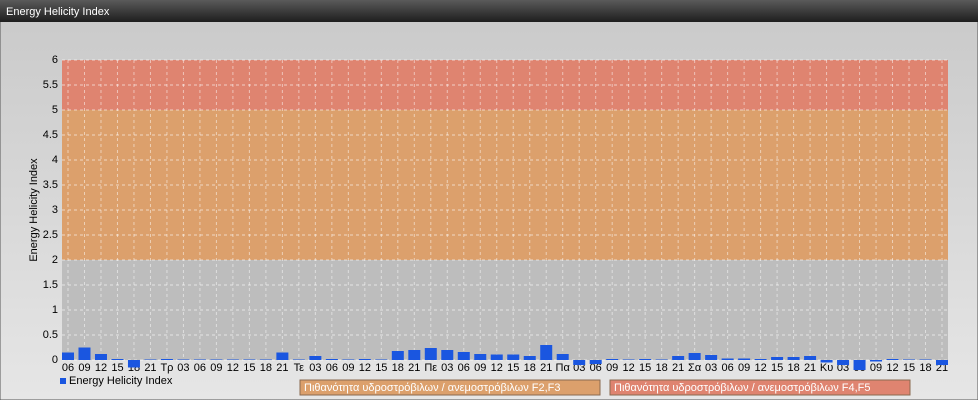  What do you see at coordinates (121, 381) in the screenshot?
I see `legend-label: Energy Helicity Index` at bounding box center [121, 381].